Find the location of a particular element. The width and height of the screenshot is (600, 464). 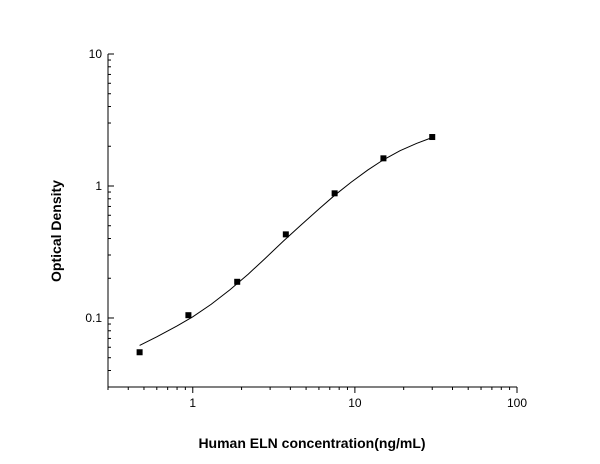

y-tick-label: 0.1 is located at coordinates (93, 318).